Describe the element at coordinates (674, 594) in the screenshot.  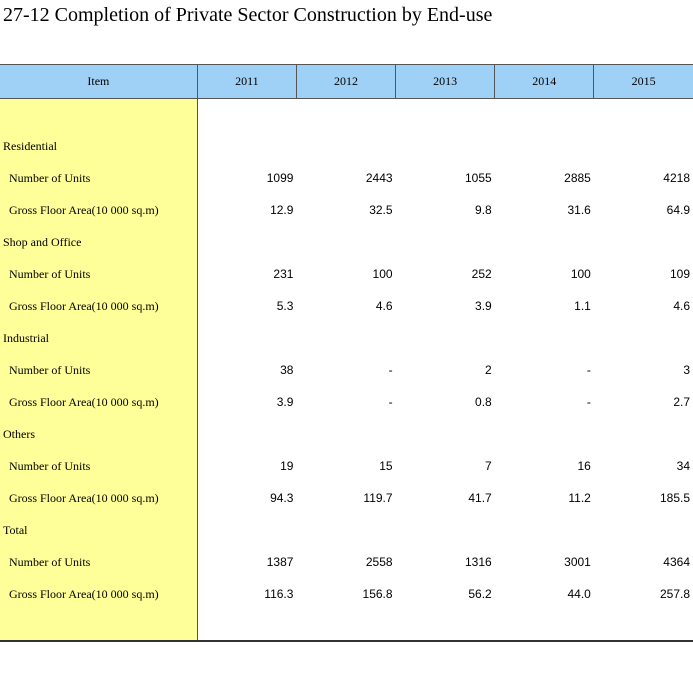
I see `value-cell: 257.8` at that location.